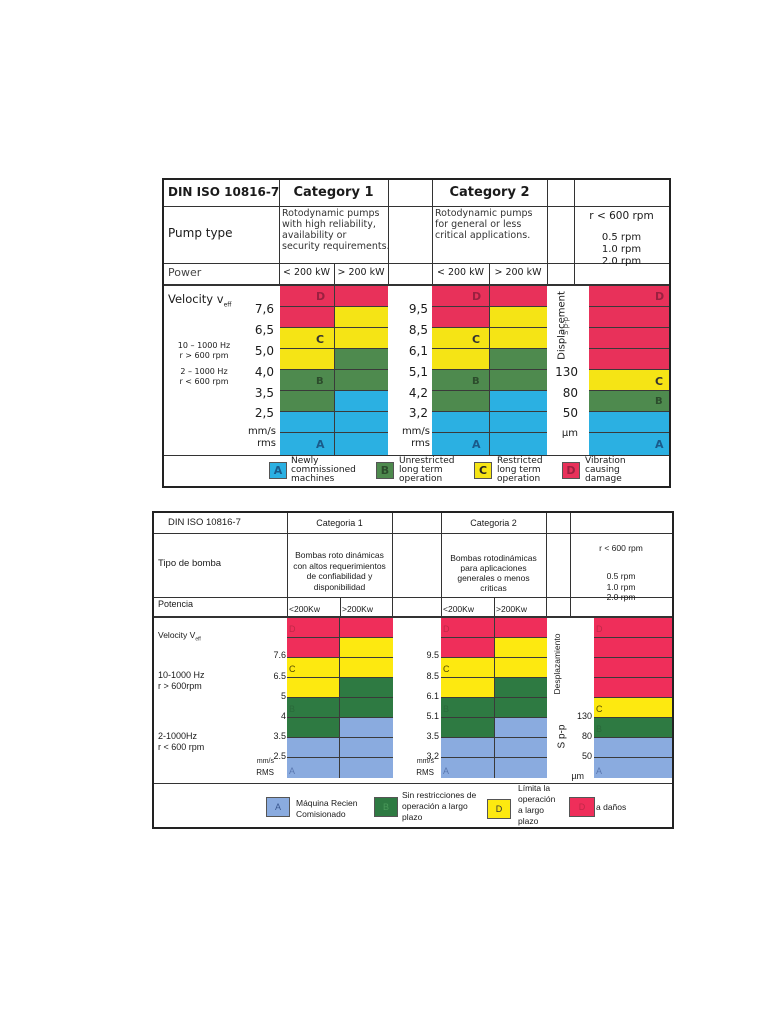 This screenshot has height=1024, width=768. What do you see at coordinates (432, 676) in the screenshot?
I see `tick-label: 8.5` at bounding box center [432, 676].